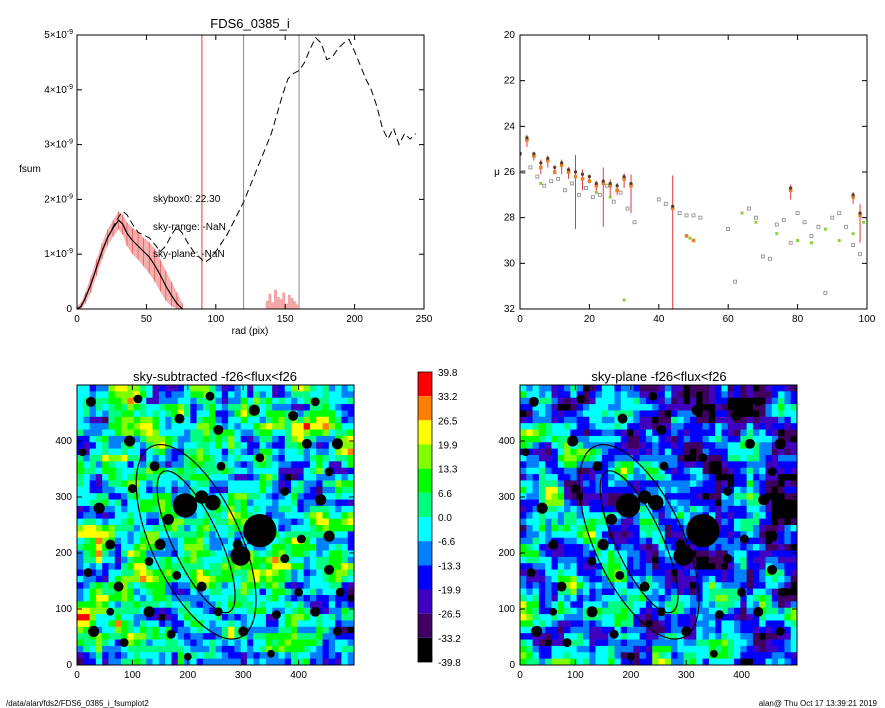 This screenshot has width=885, height=708. I want to click on x-tick-label: 0, so click(77, 675).